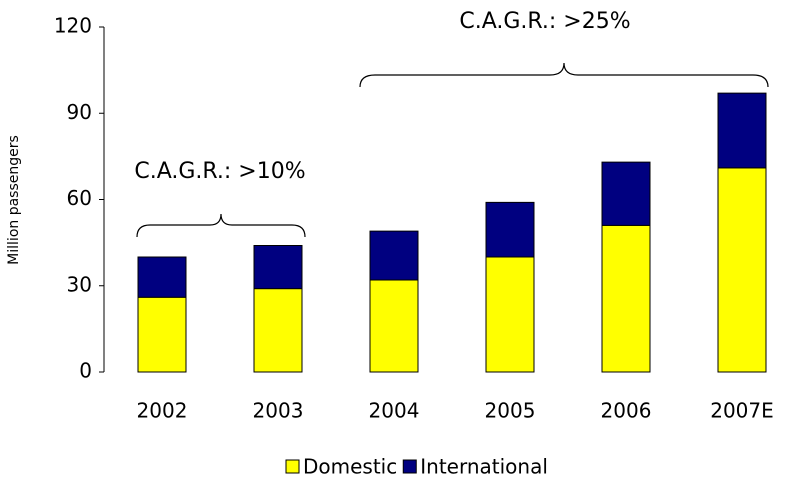 The height and width of the screenshot is (485, 801). I want to click on legend-label: Domestic, so click(350, 467).